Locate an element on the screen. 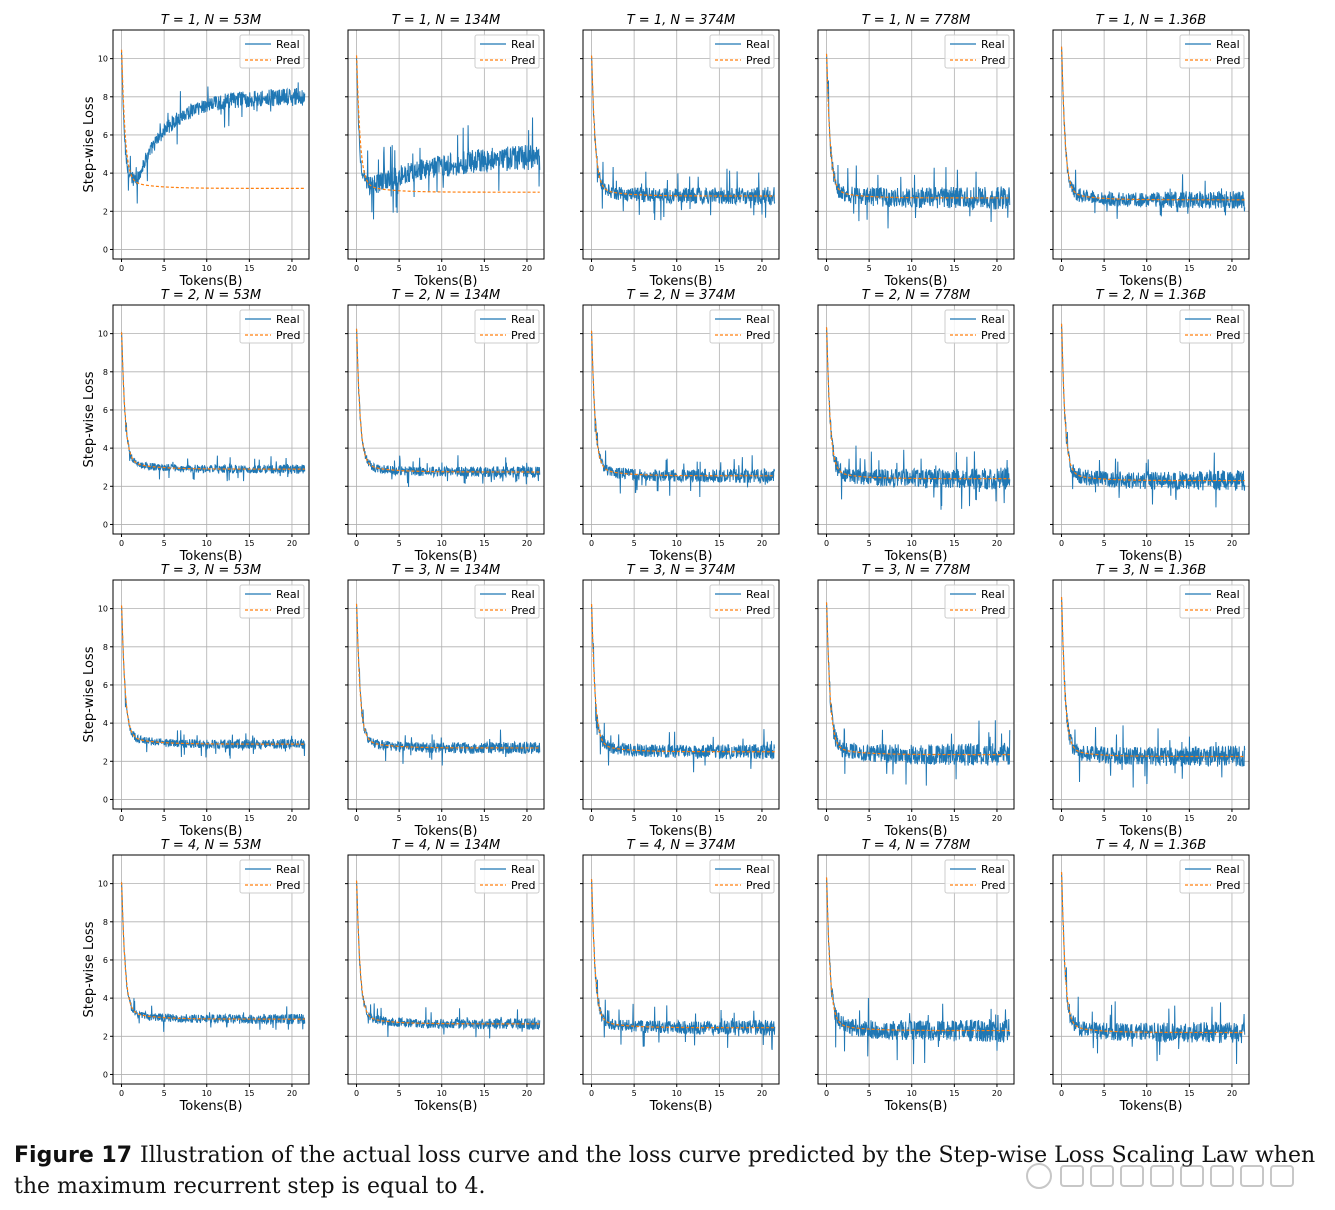 The height and width of the screenshot is (1210, 1335). panel-title: T = 2, N = 1.36B is located at coordinates (1151, 295).